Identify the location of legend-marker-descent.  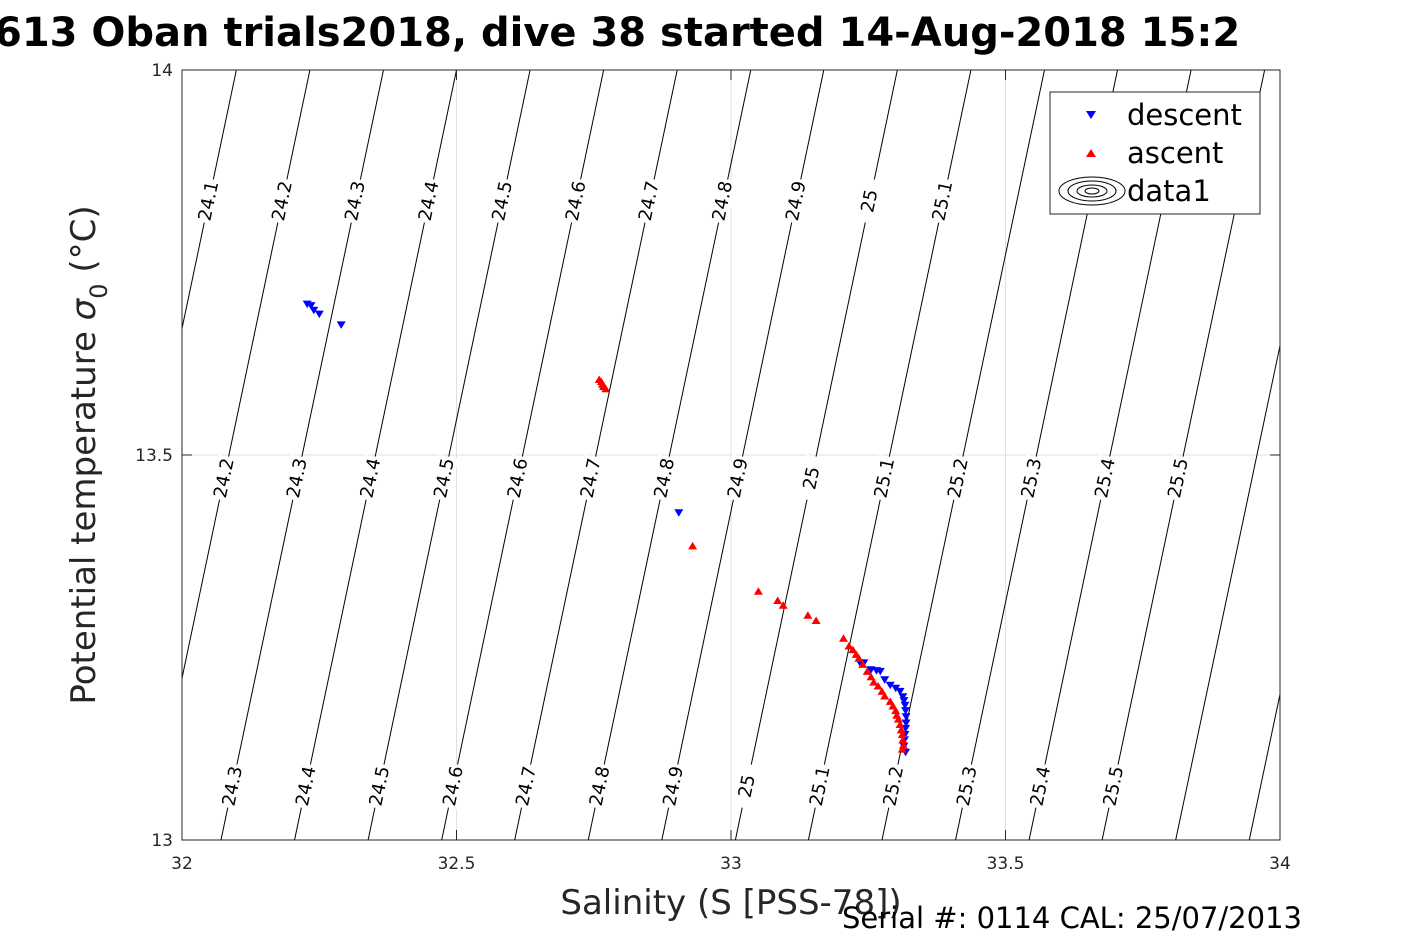
(1091, 115).